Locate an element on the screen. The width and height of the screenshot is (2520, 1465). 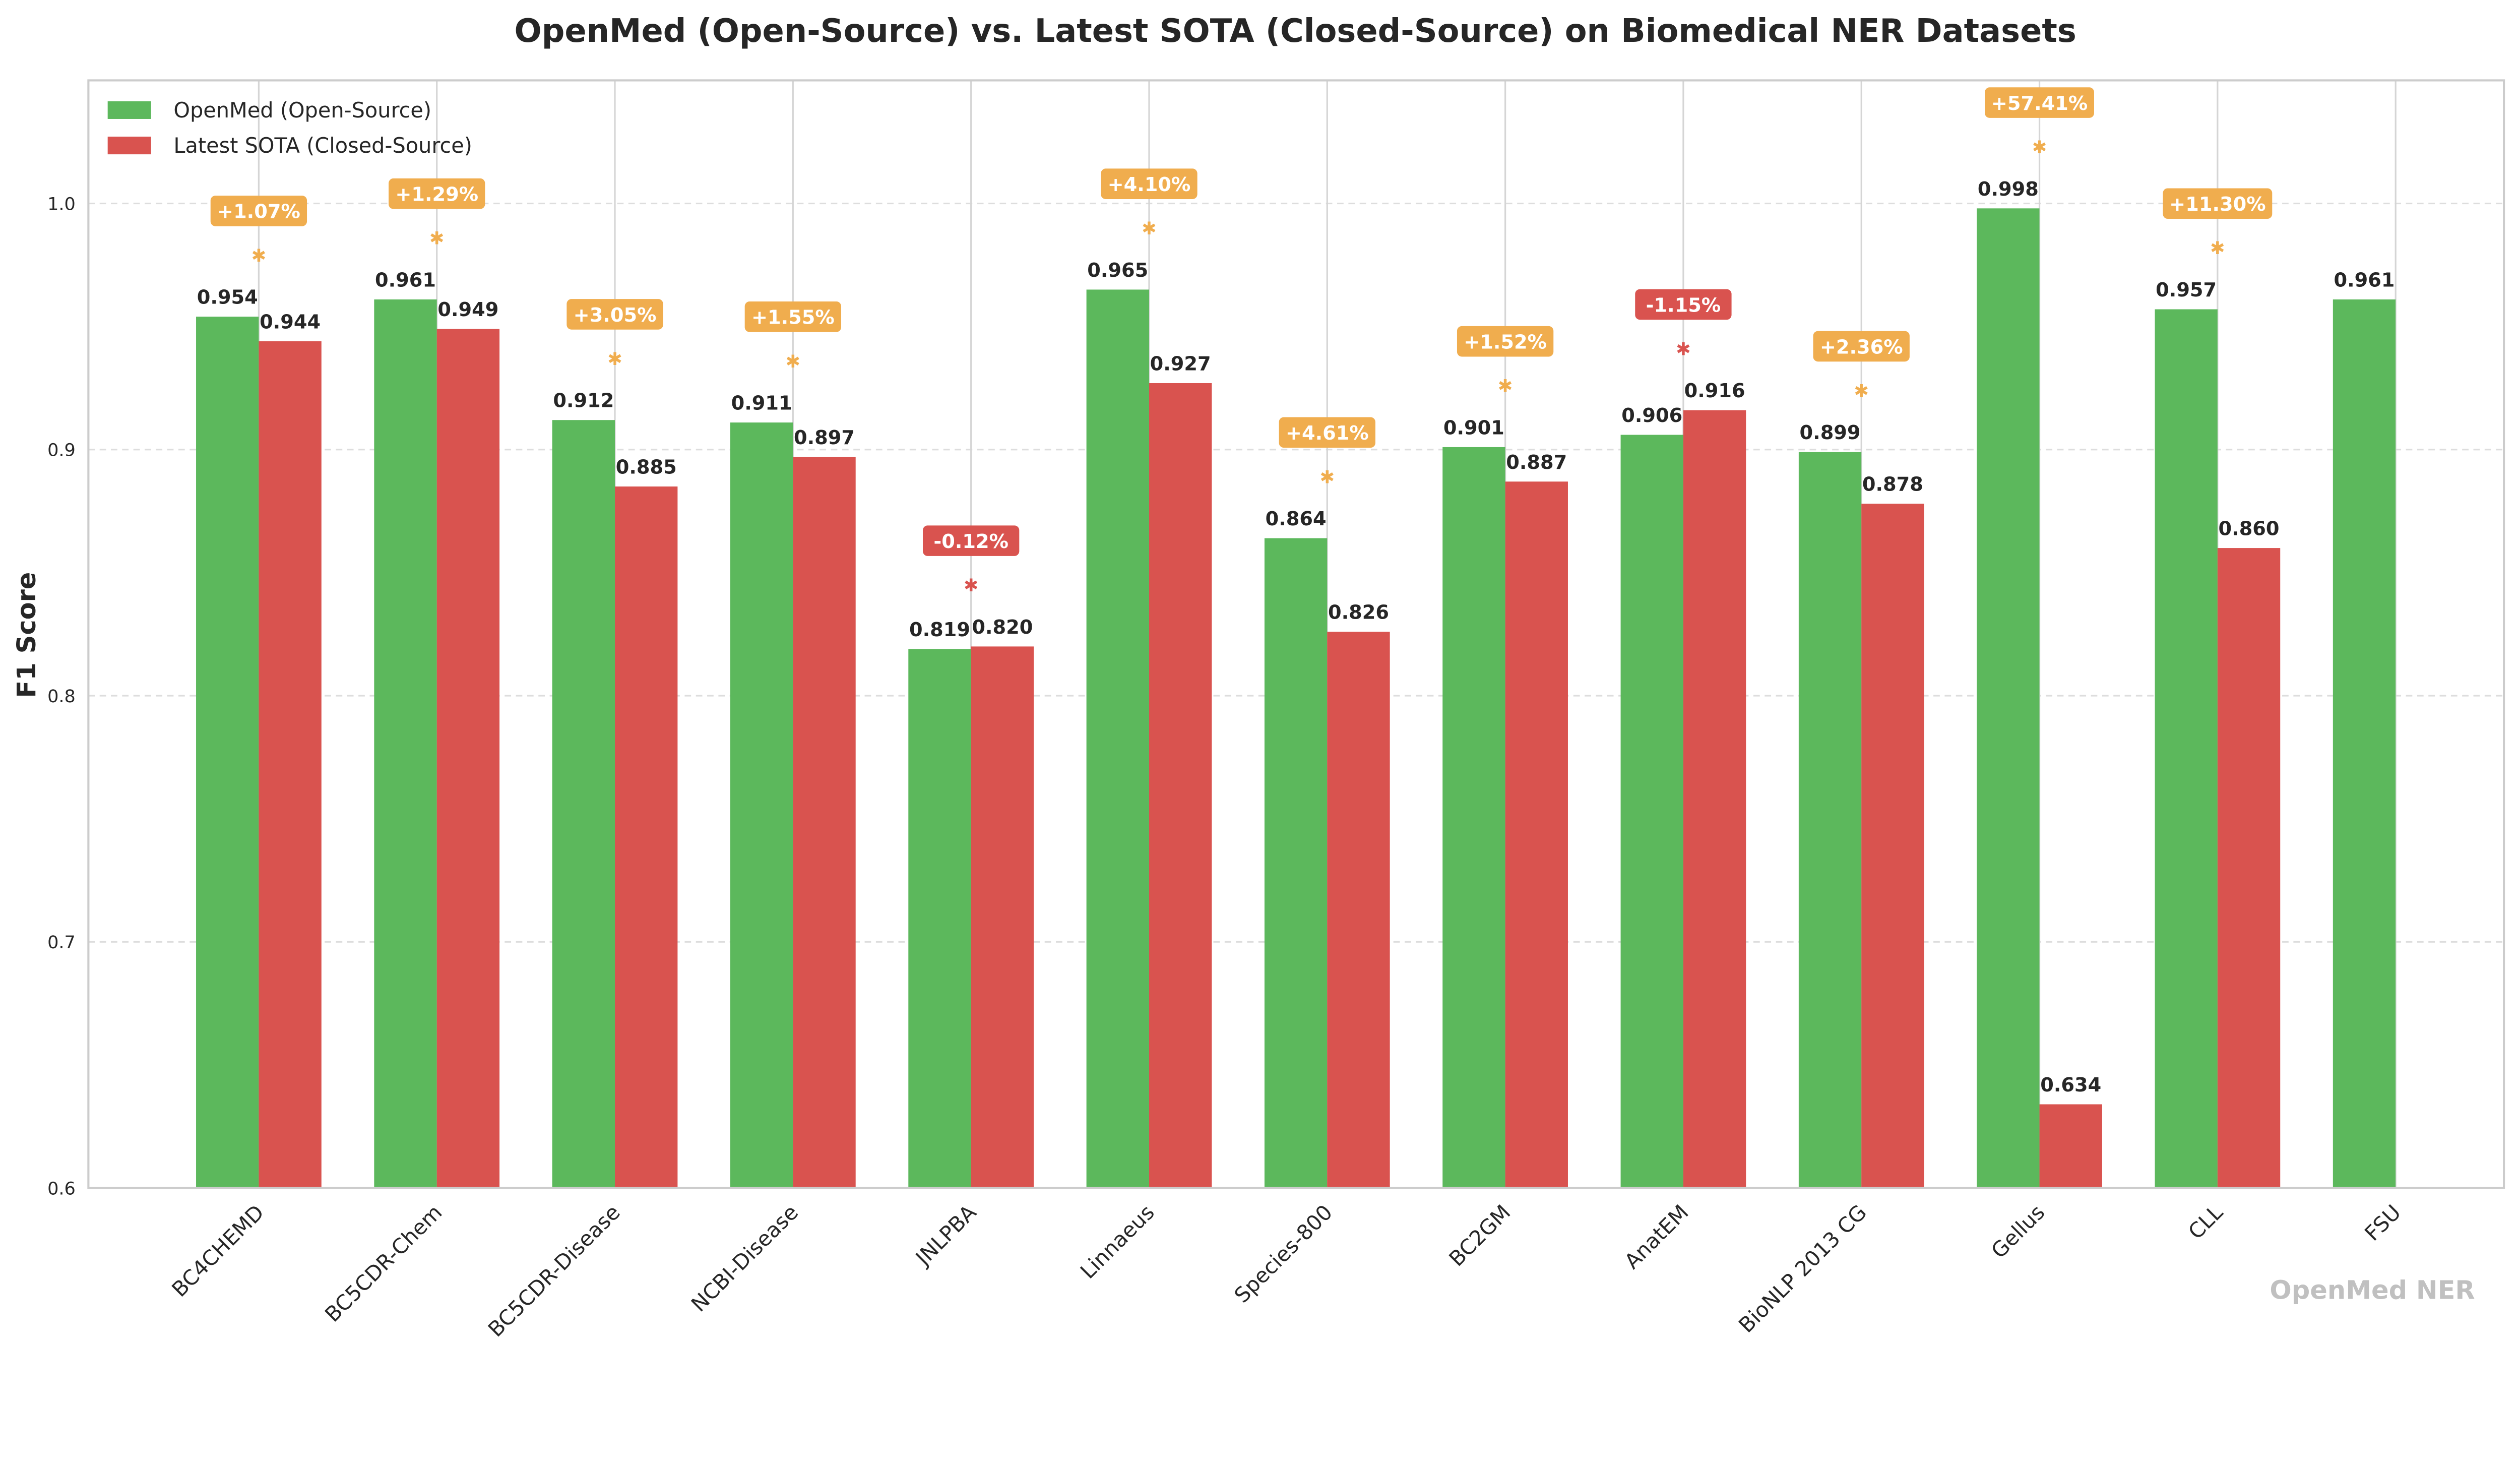
value-label: 0.819 is located at coordinates (939, 630).